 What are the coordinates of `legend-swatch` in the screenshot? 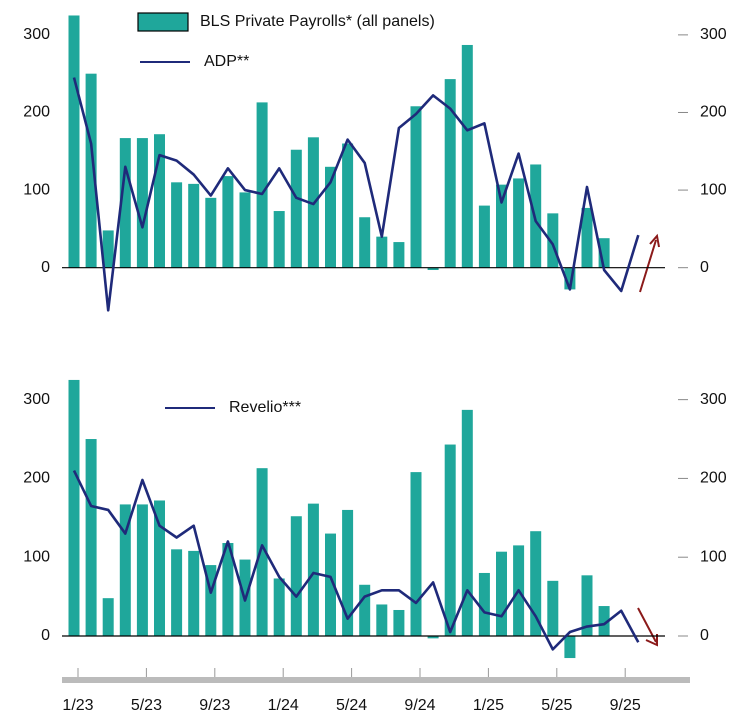 It's located at (163, 22).